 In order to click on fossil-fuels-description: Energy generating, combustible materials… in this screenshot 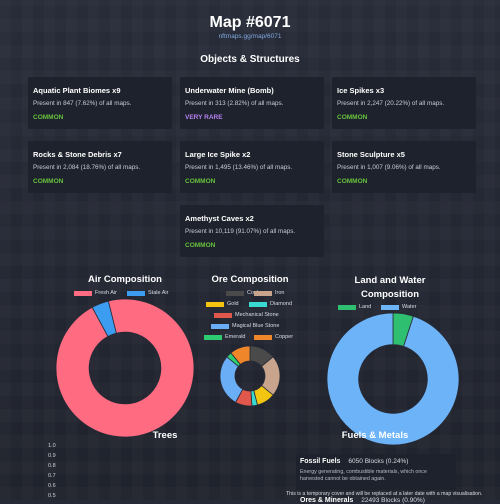, I will do `click(363, 476)`.